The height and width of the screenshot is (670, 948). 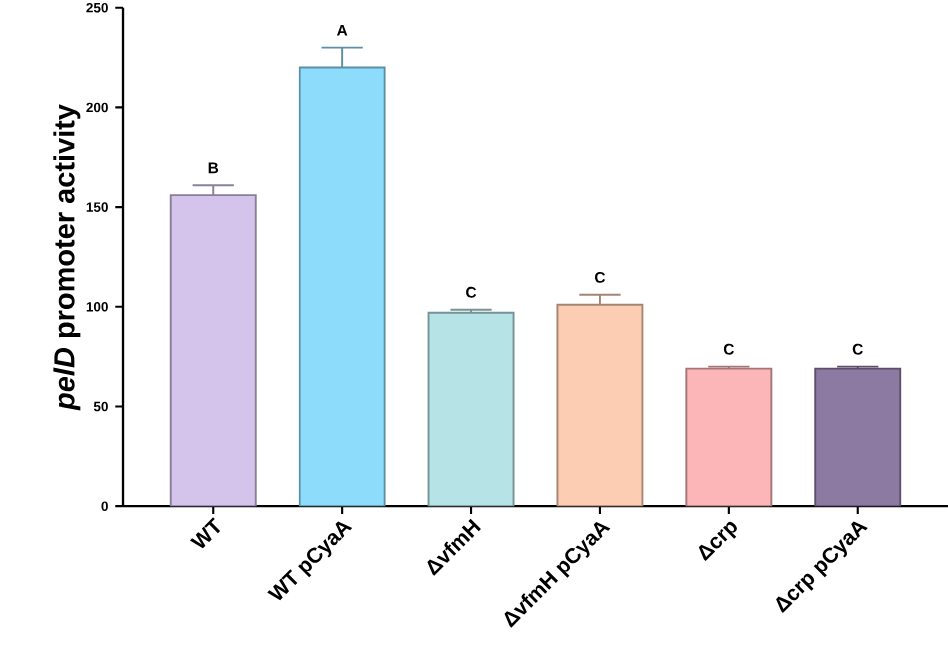 What do you see at coordinates (205, 533) in the screenshot?
I see `x-tick-label: WT` at bounding box center [205, 533].